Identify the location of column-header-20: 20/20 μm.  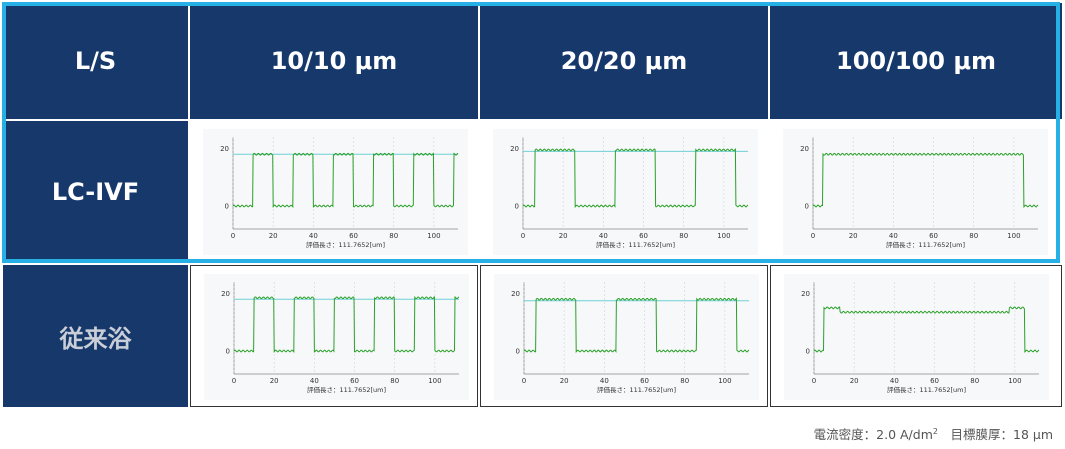
(624, 61).